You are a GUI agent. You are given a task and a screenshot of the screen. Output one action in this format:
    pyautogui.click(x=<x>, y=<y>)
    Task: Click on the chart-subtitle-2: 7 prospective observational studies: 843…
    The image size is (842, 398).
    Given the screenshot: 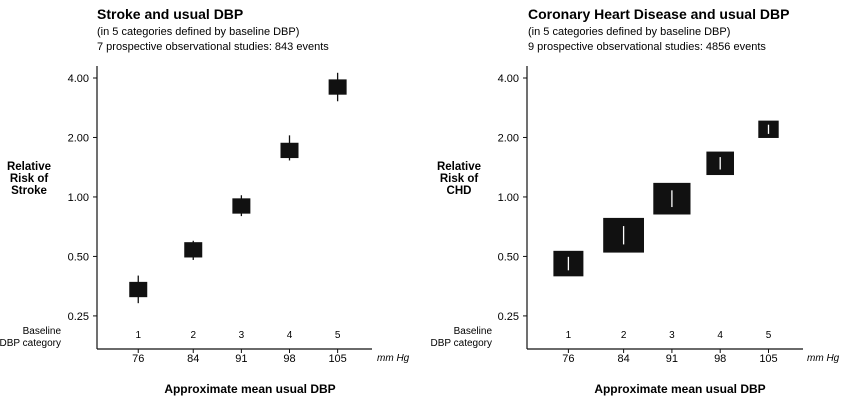 What is the action you would take?
    pyautogui.click(x=213, y=47)
    